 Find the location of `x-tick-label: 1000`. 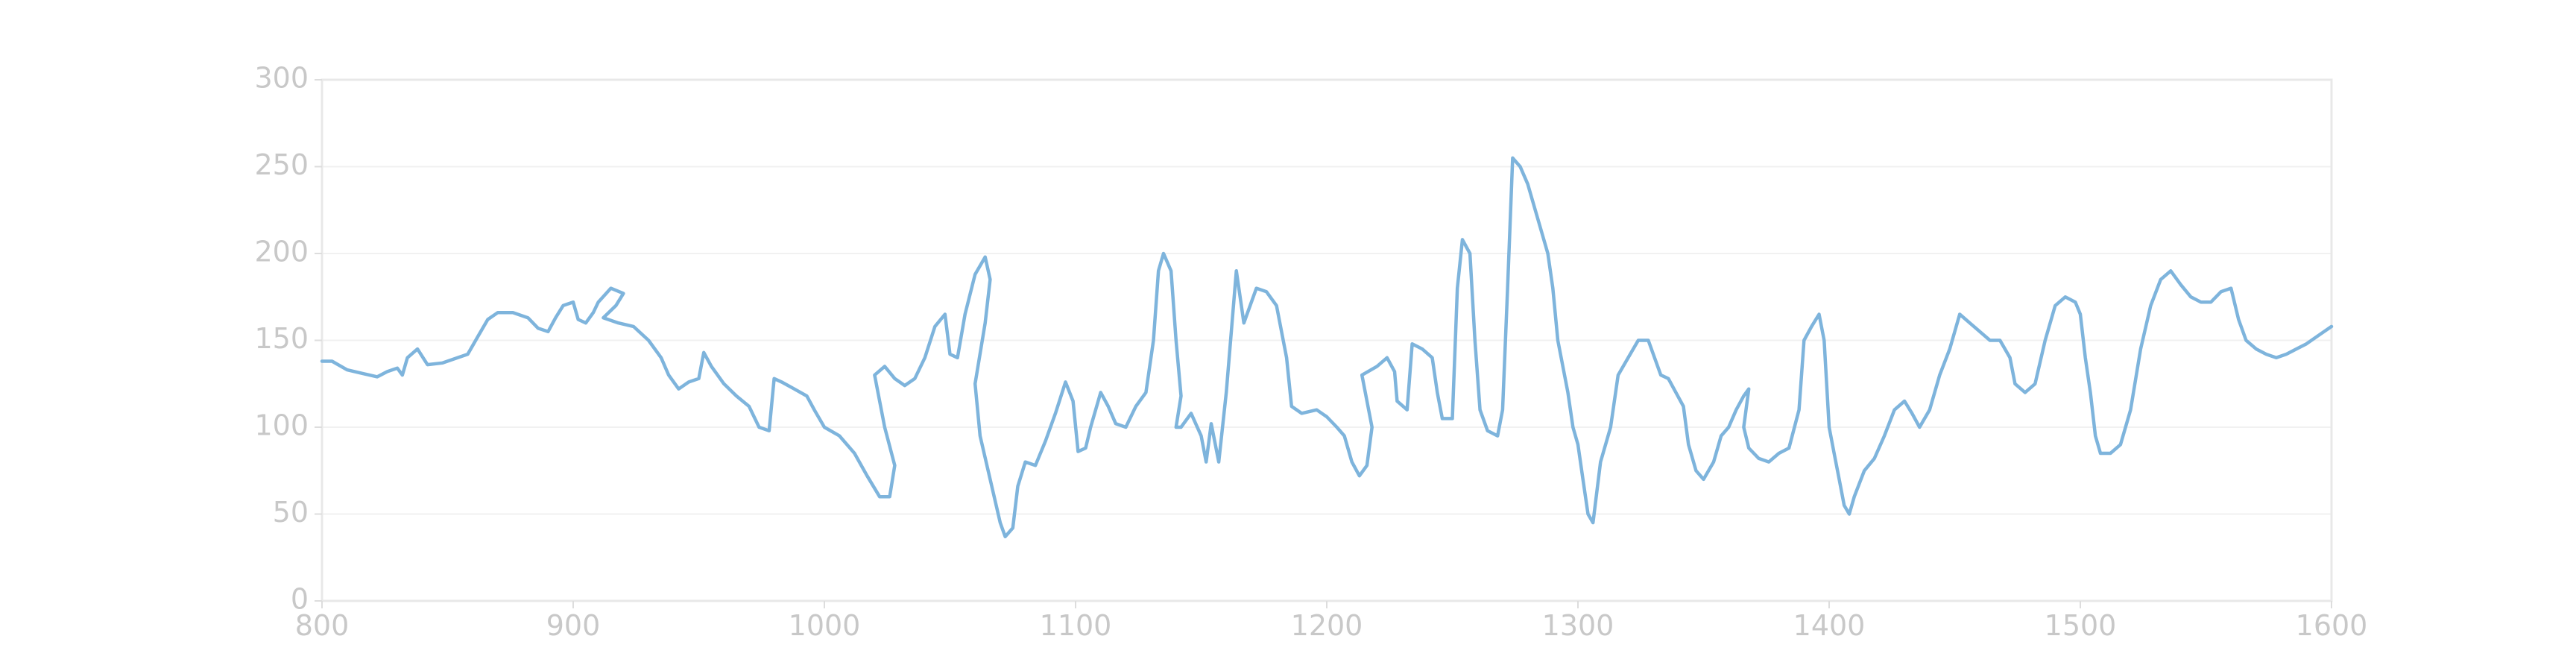

x-tick-label: 1000 is located at coordinates (825, 625).